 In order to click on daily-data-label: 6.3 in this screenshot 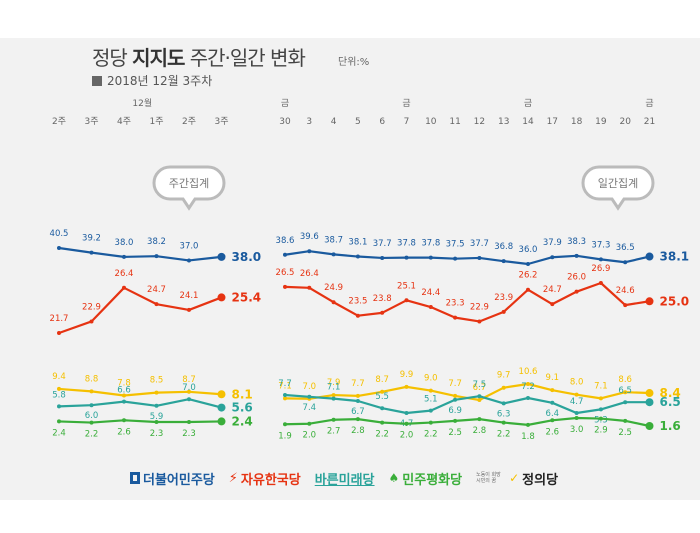, I will do `click(504, 414)`.